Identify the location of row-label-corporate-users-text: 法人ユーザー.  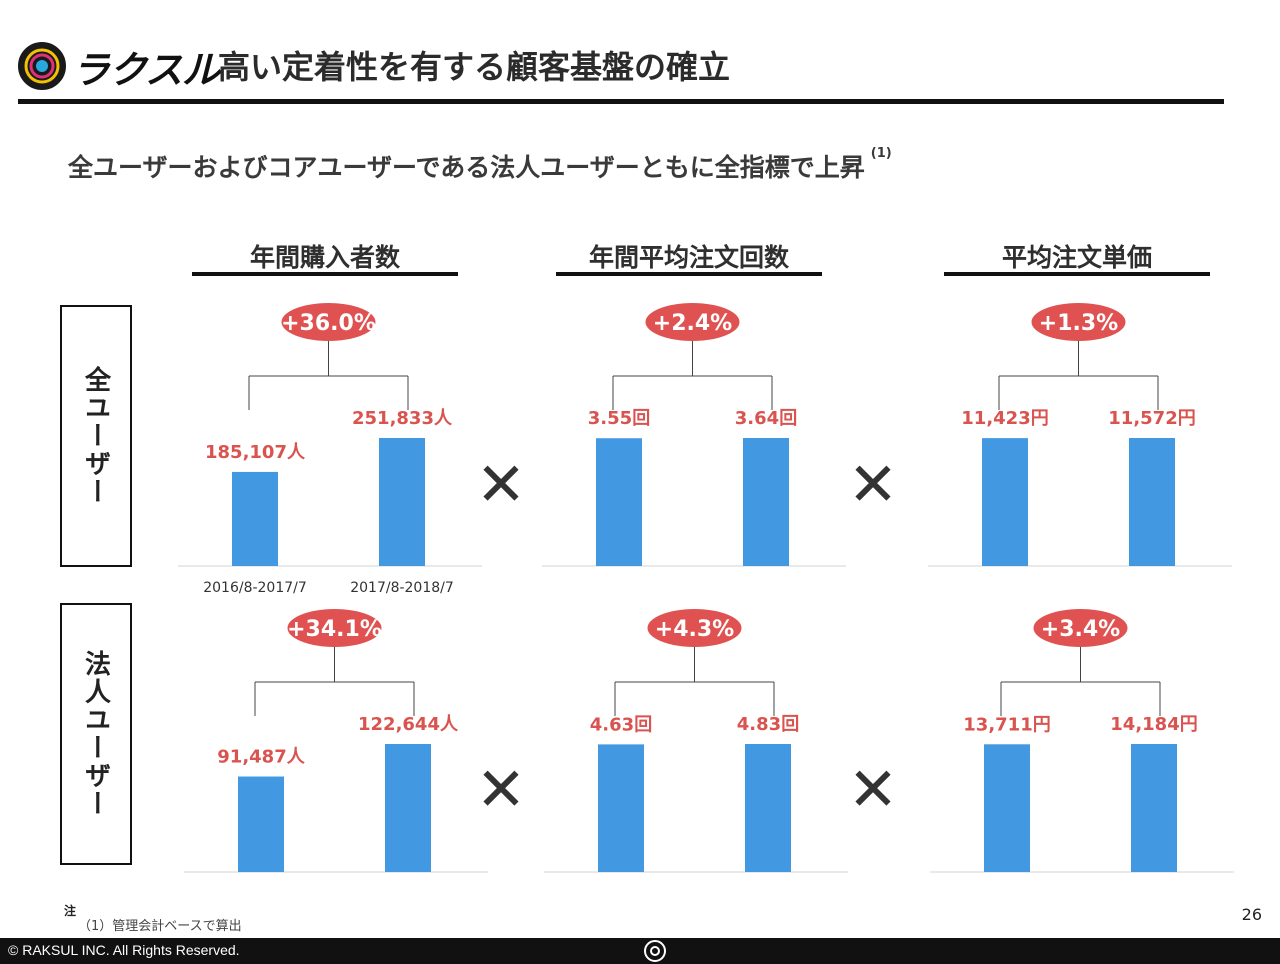
(95, 734).